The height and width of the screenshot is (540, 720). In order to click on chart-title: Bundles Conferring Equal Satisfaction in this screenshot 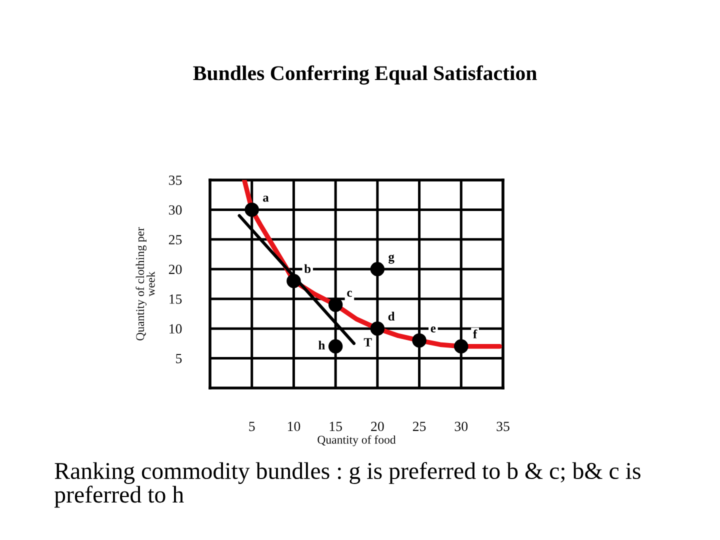, I will do `click(365, 75)`.